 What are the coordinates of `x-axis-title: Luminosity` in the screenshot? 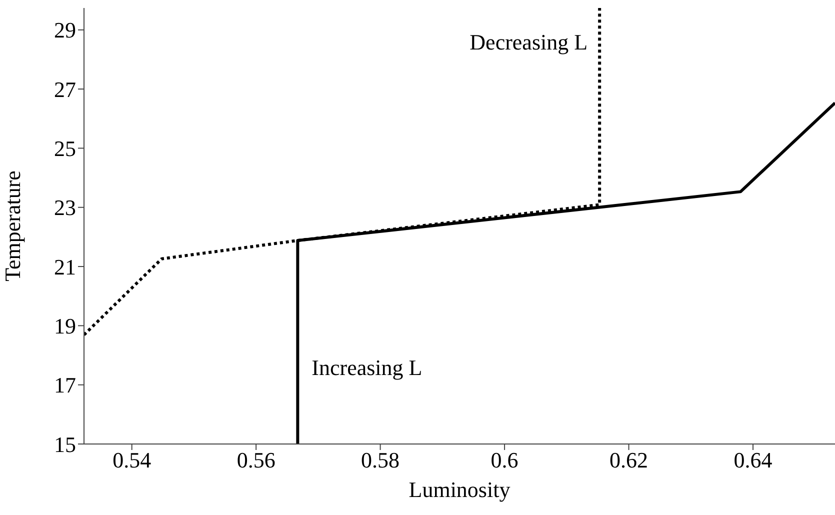 It's located at (459, 489).